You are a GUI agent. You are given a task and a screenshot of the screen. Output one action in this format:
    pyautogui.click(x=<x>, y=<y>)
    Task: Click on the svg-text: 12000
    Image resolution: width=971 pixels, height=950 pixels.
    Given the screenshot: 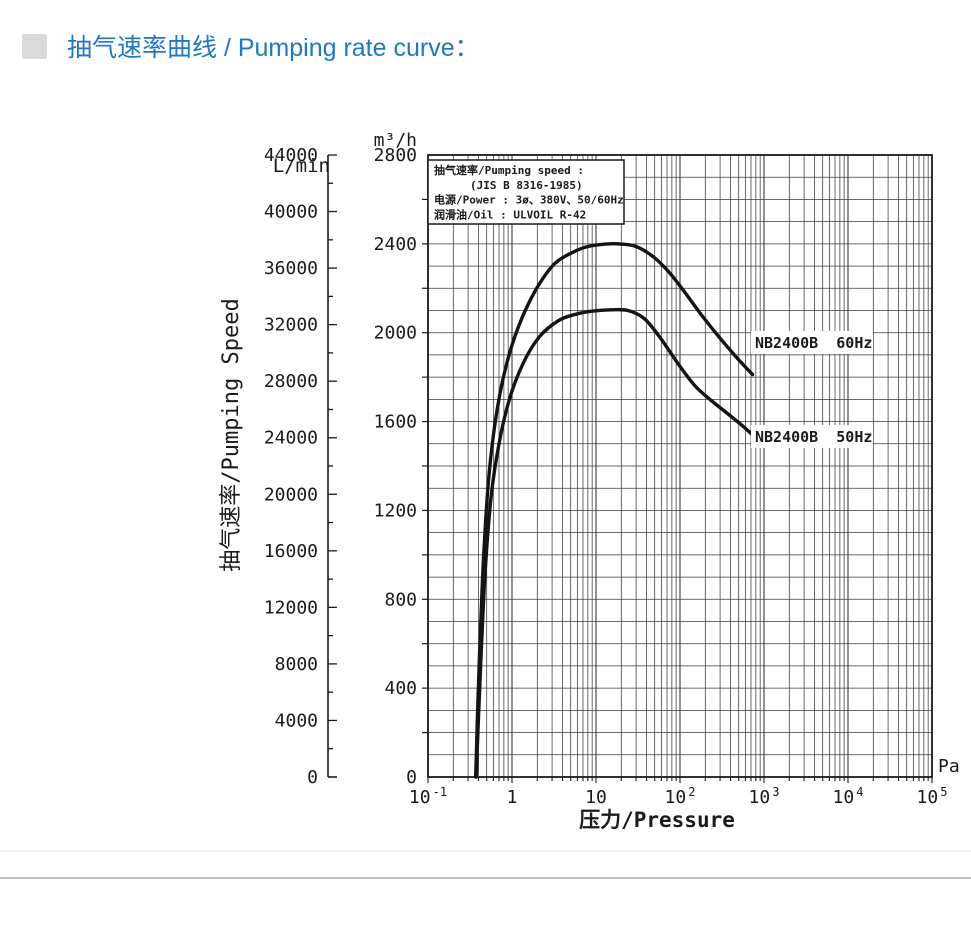 What is the action you would take?
    pyautogui.click(x=291, y=607)
    